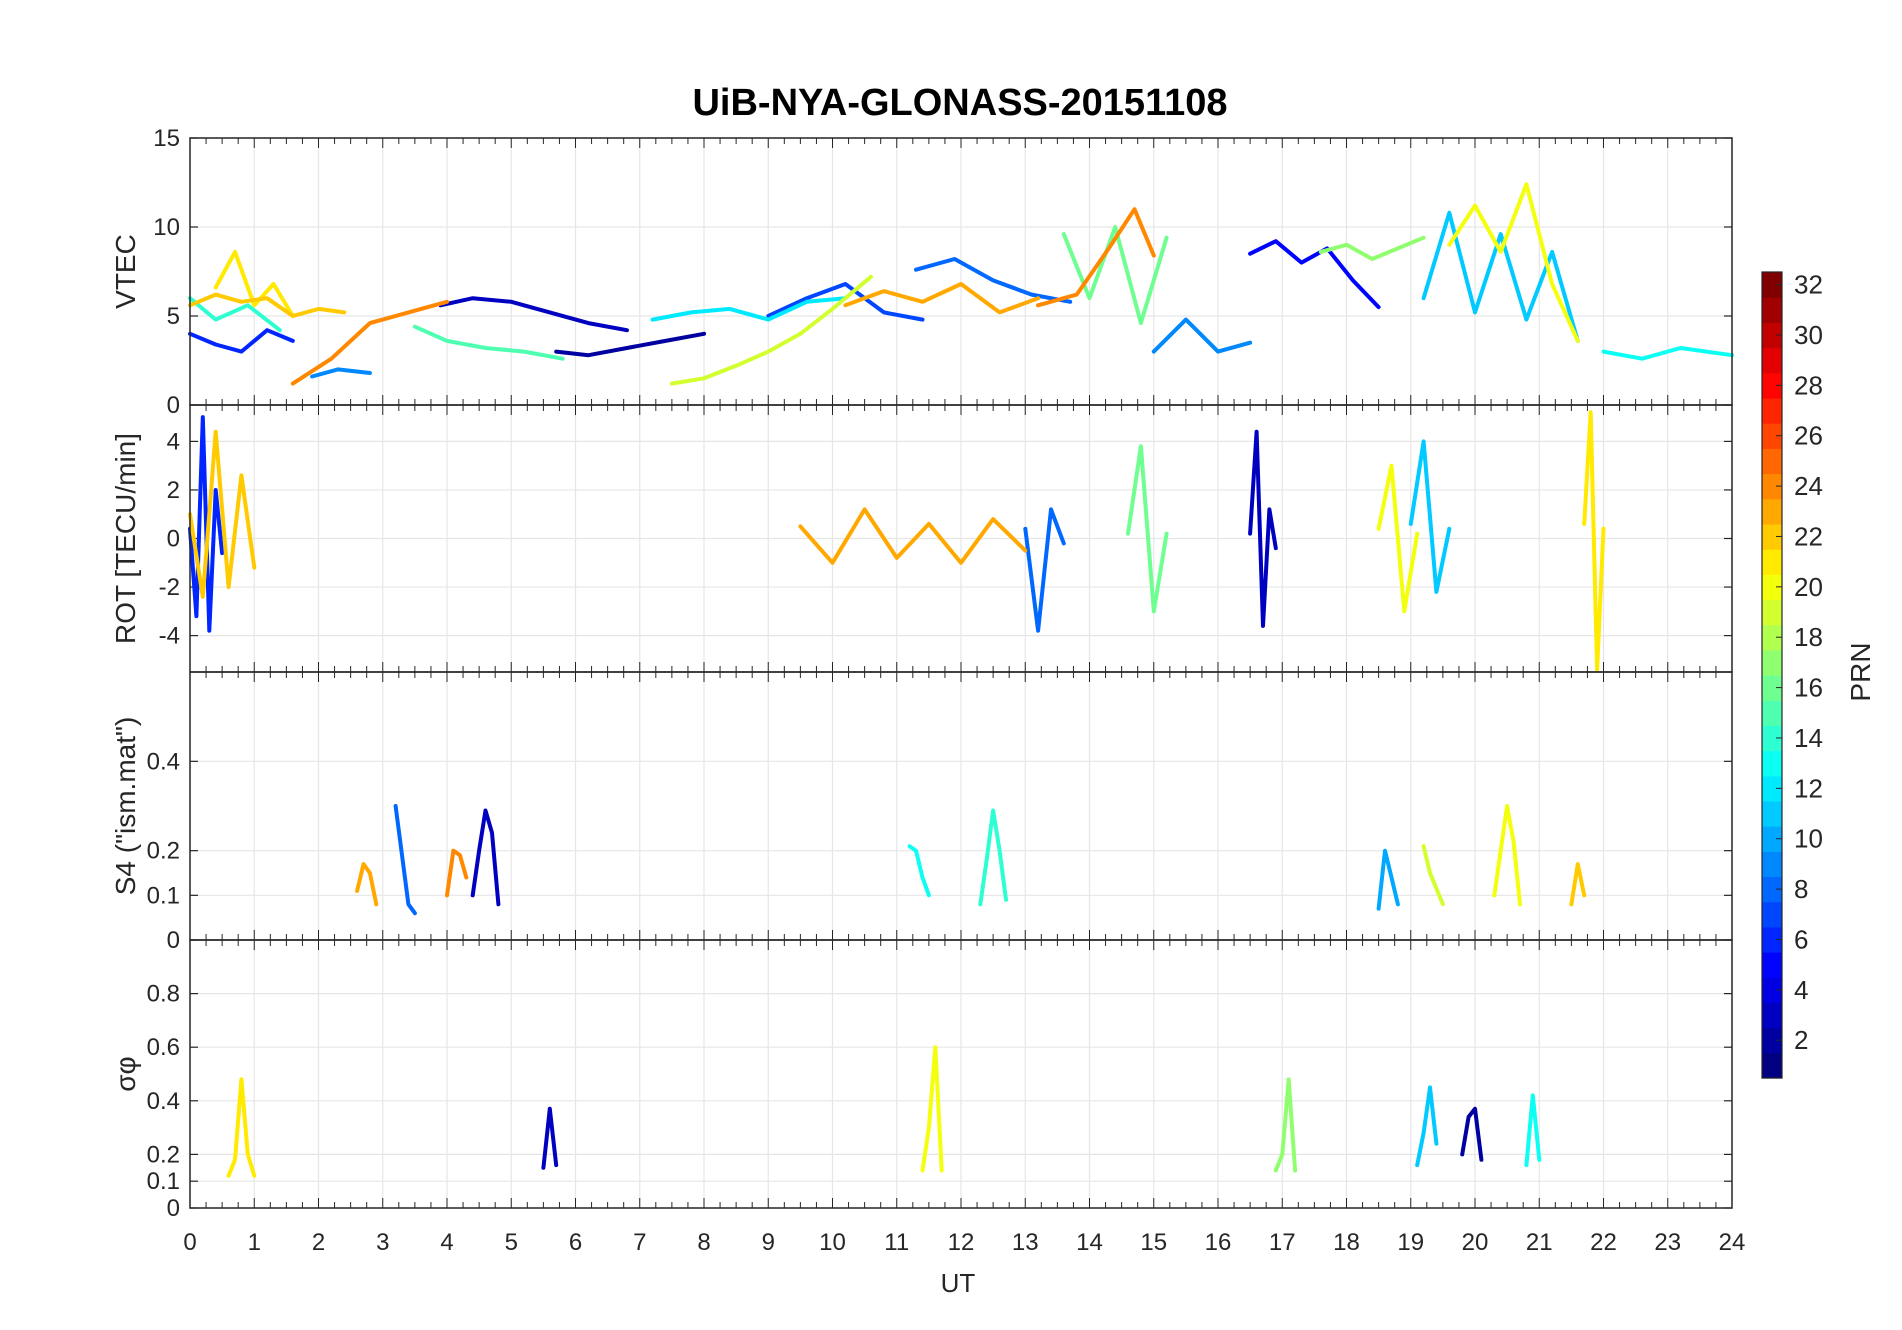  What do you see at coordinates (1808, 285) in the screenshot?
I see `colorbar-tick-label: 32` at bounding box center [1808, 285].